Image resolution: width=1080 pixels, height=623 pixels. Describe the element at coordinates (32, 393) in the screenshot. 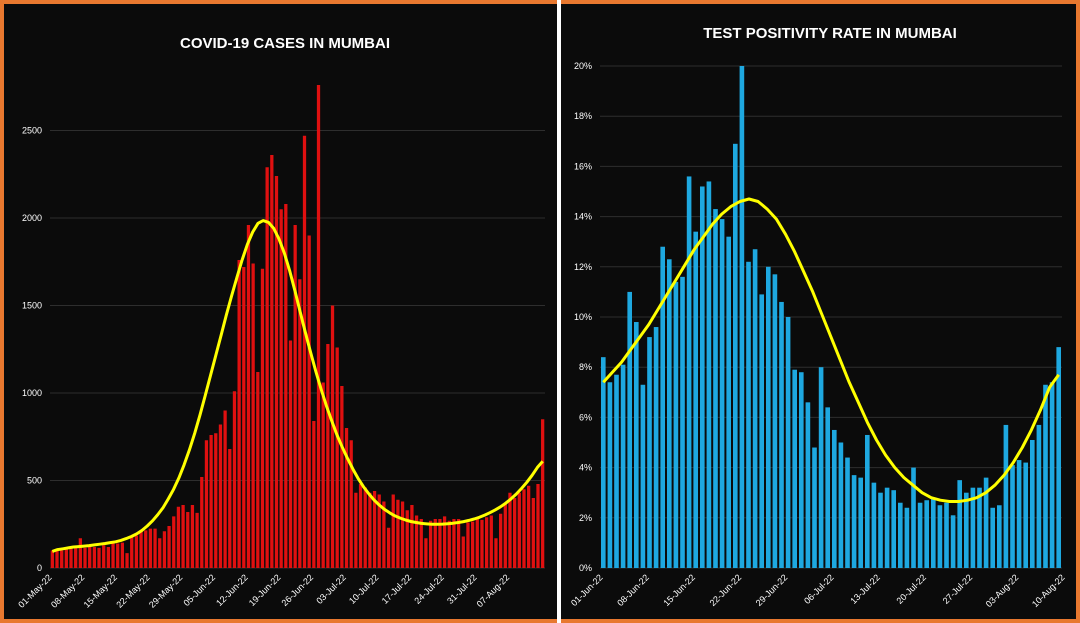

I see `y-tick-label: 1000` at that location.